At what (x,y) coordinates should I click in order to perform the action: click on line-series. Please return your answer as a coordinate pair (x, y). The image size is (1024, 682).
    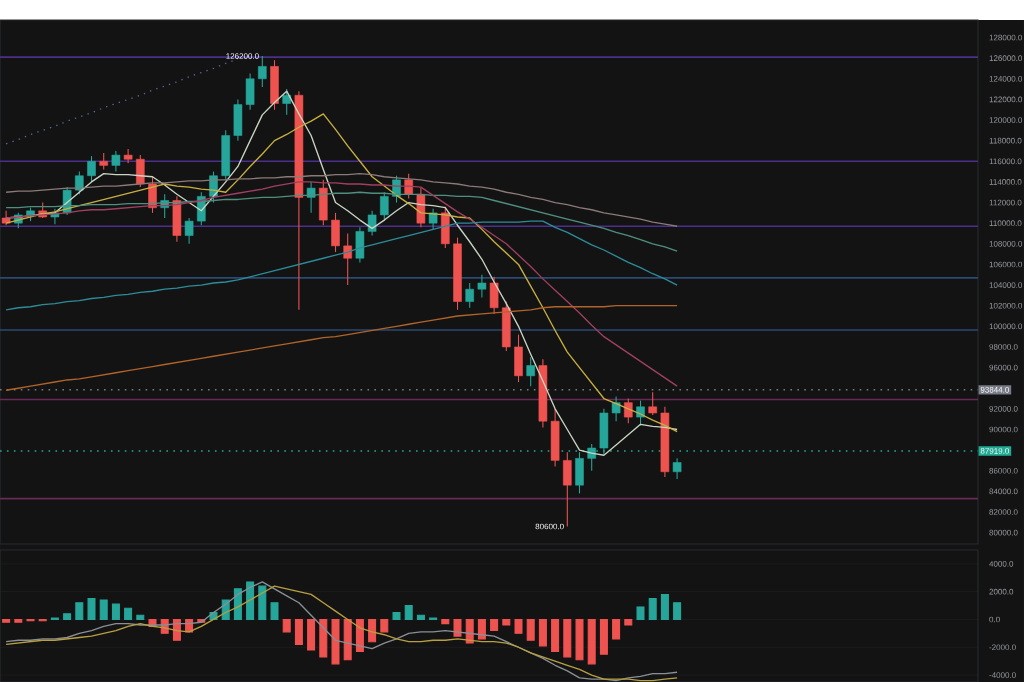
    Looking at the image, I should click on (122, 101).